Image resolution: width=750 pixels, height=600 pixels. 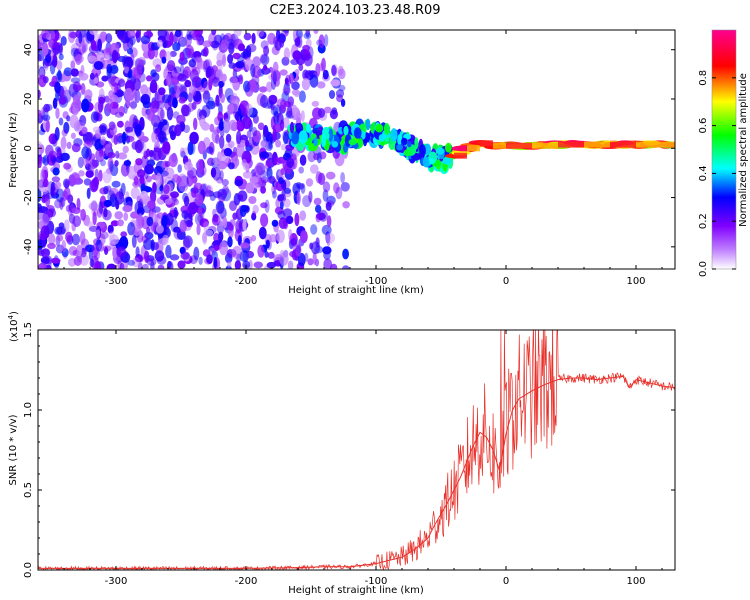 What do you see at coordinates (703, 126) in the screenshot?
I see `colorbar-tick-label: 0.6` at bounding box center [703, 126].